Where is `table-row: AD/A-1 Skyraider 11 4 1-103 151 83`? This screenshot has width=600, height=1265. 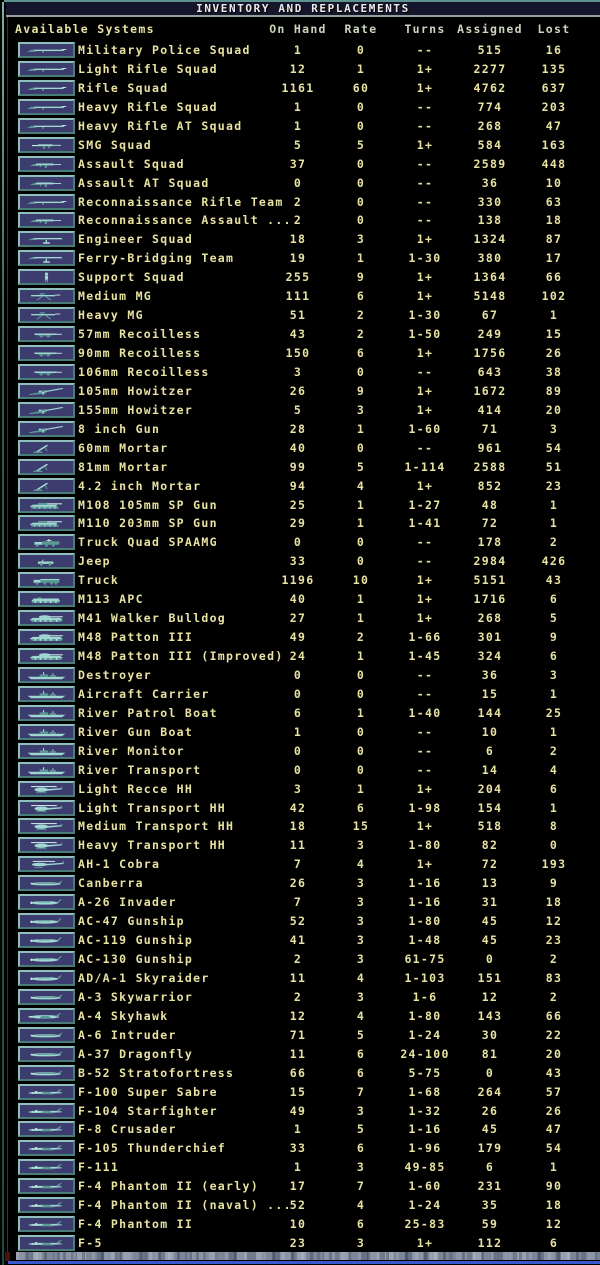
table-row: AD/A-1 Skyraider 11 4 1-103 151 83 is located at coordinates (300, 978).